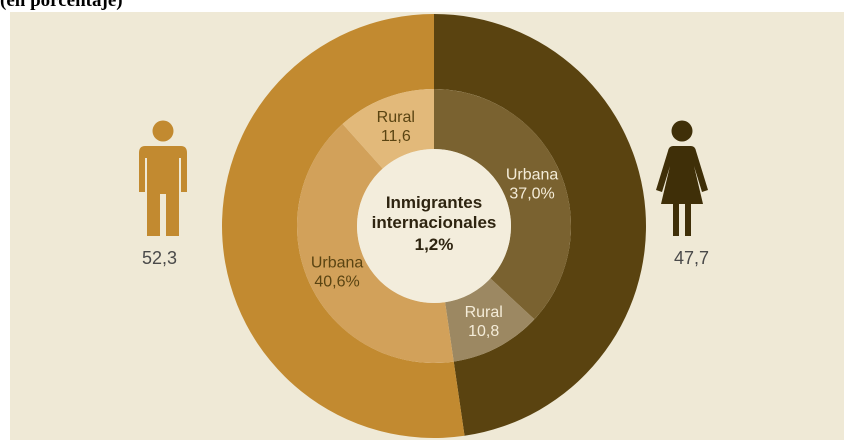 This screenshot has height=444, width=849. What do you see at coordinates (396, 136) in the screenshot?
I see `inner-slice-value-label: 11,6` at bounding box center [396, 136].